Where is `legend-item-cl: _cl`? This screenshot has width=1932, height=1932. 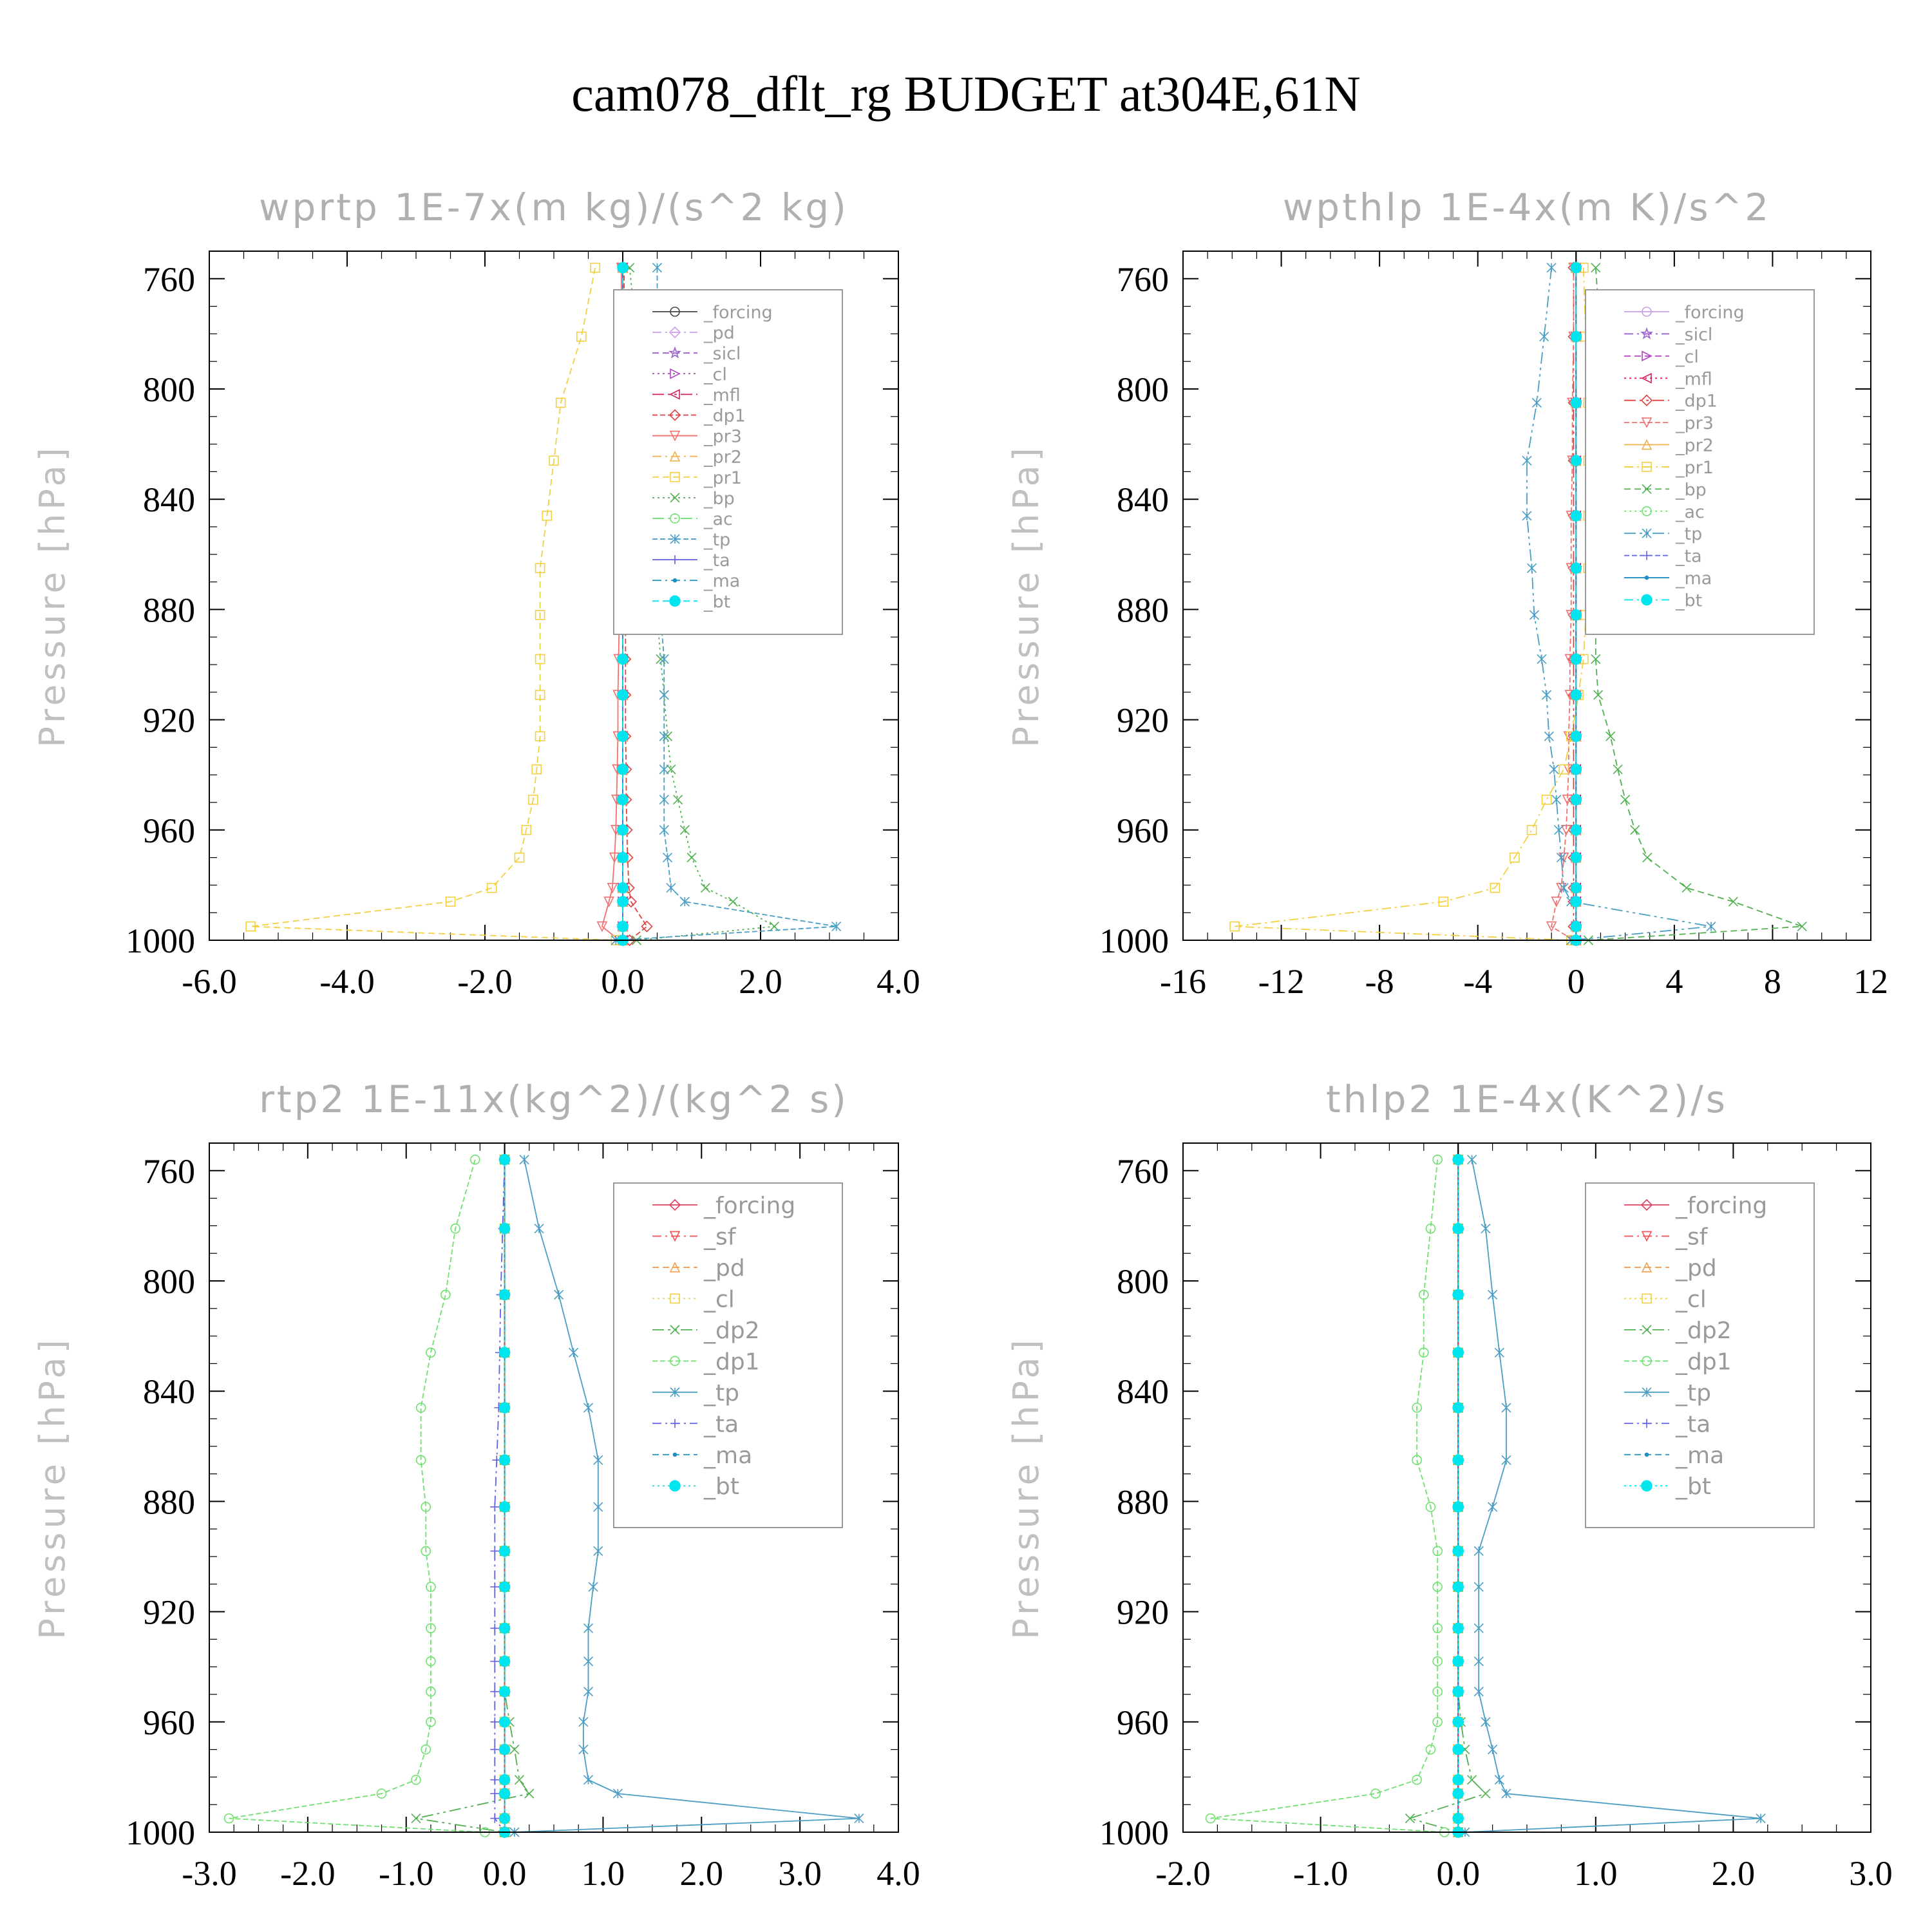
legend-item-cl: _cl is located at coordinates (1661, 357).